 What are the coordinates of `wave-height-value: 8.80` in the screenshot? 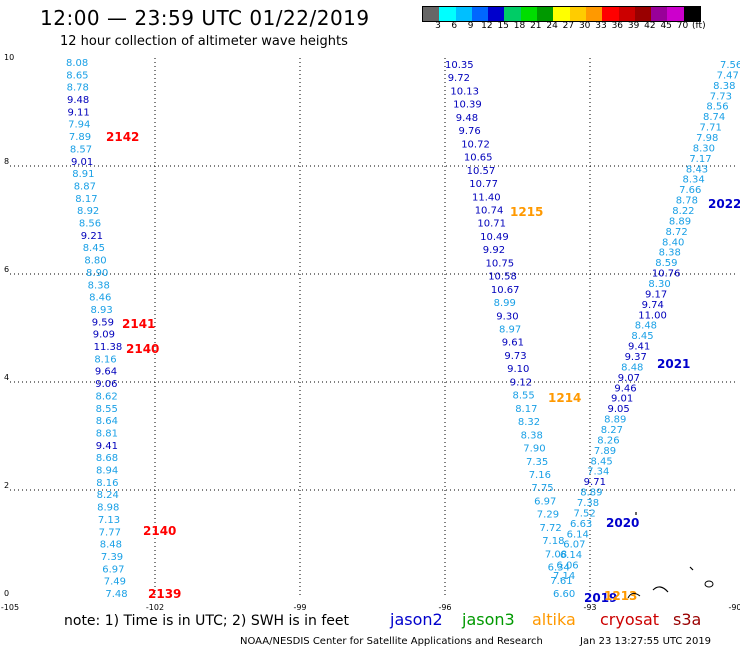 It's located at (95, 261).